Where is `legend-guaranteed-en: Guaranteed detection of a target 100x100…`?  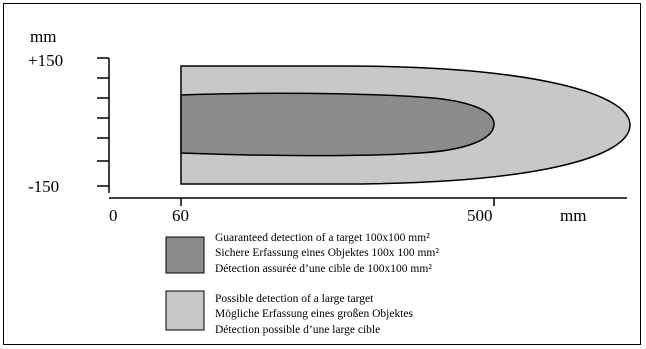
legend-guaranteed-en: Guaranteed detection of a target 100x100… is located at coordinates (322, 238).